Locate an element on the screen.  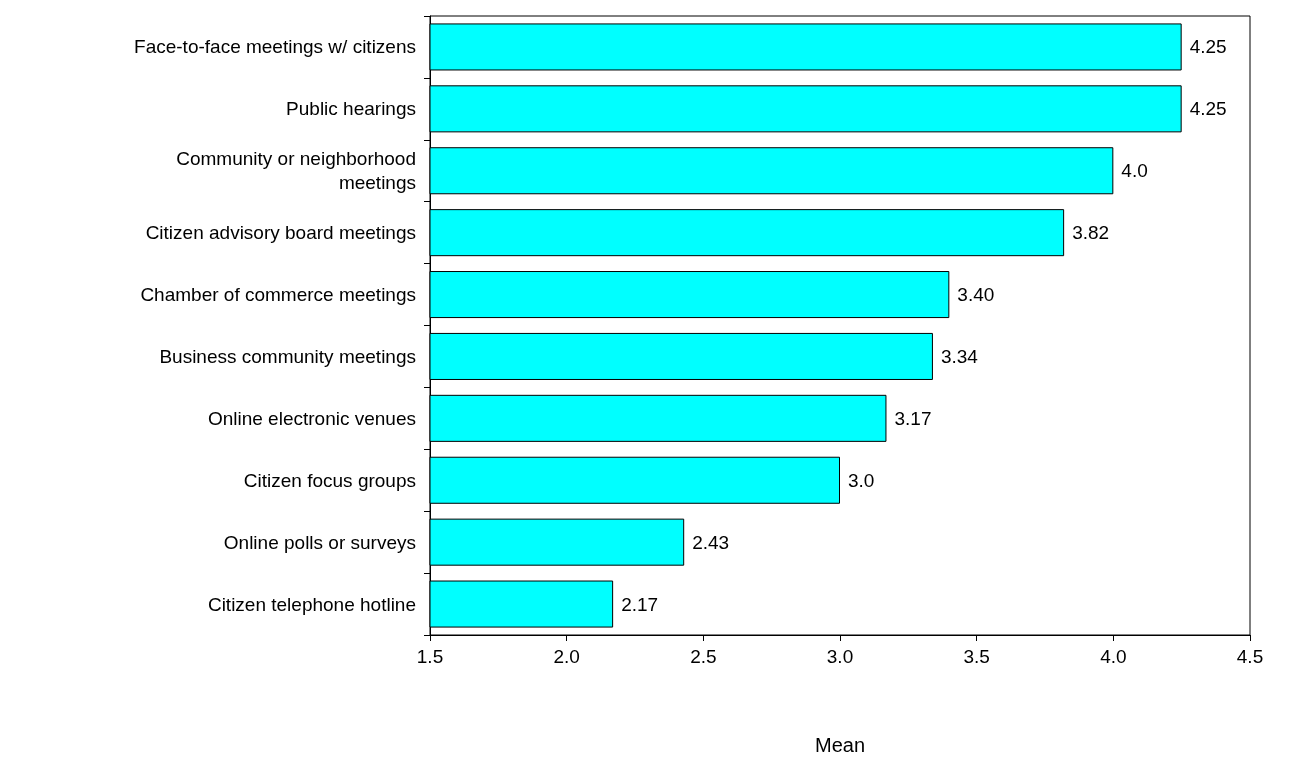
y-tick-label: Citizen advisory board meetings is located at coordinates (280, 233).